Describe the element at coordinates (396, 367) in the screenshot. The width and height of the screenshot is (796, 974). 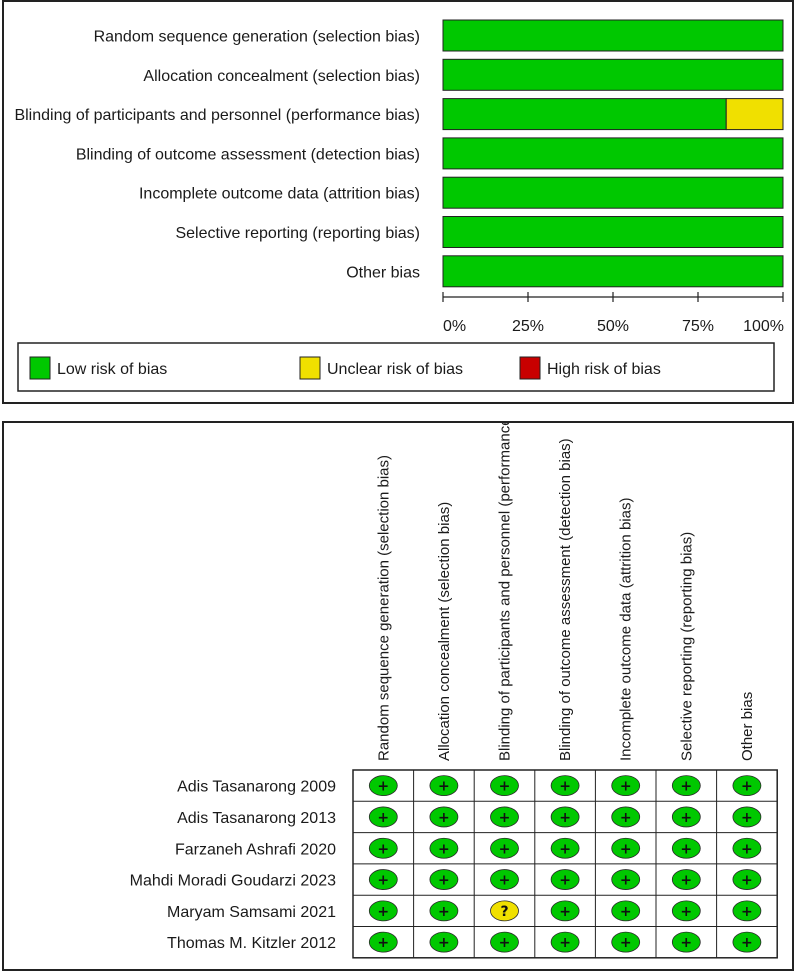
I see `legend-box` at that location.